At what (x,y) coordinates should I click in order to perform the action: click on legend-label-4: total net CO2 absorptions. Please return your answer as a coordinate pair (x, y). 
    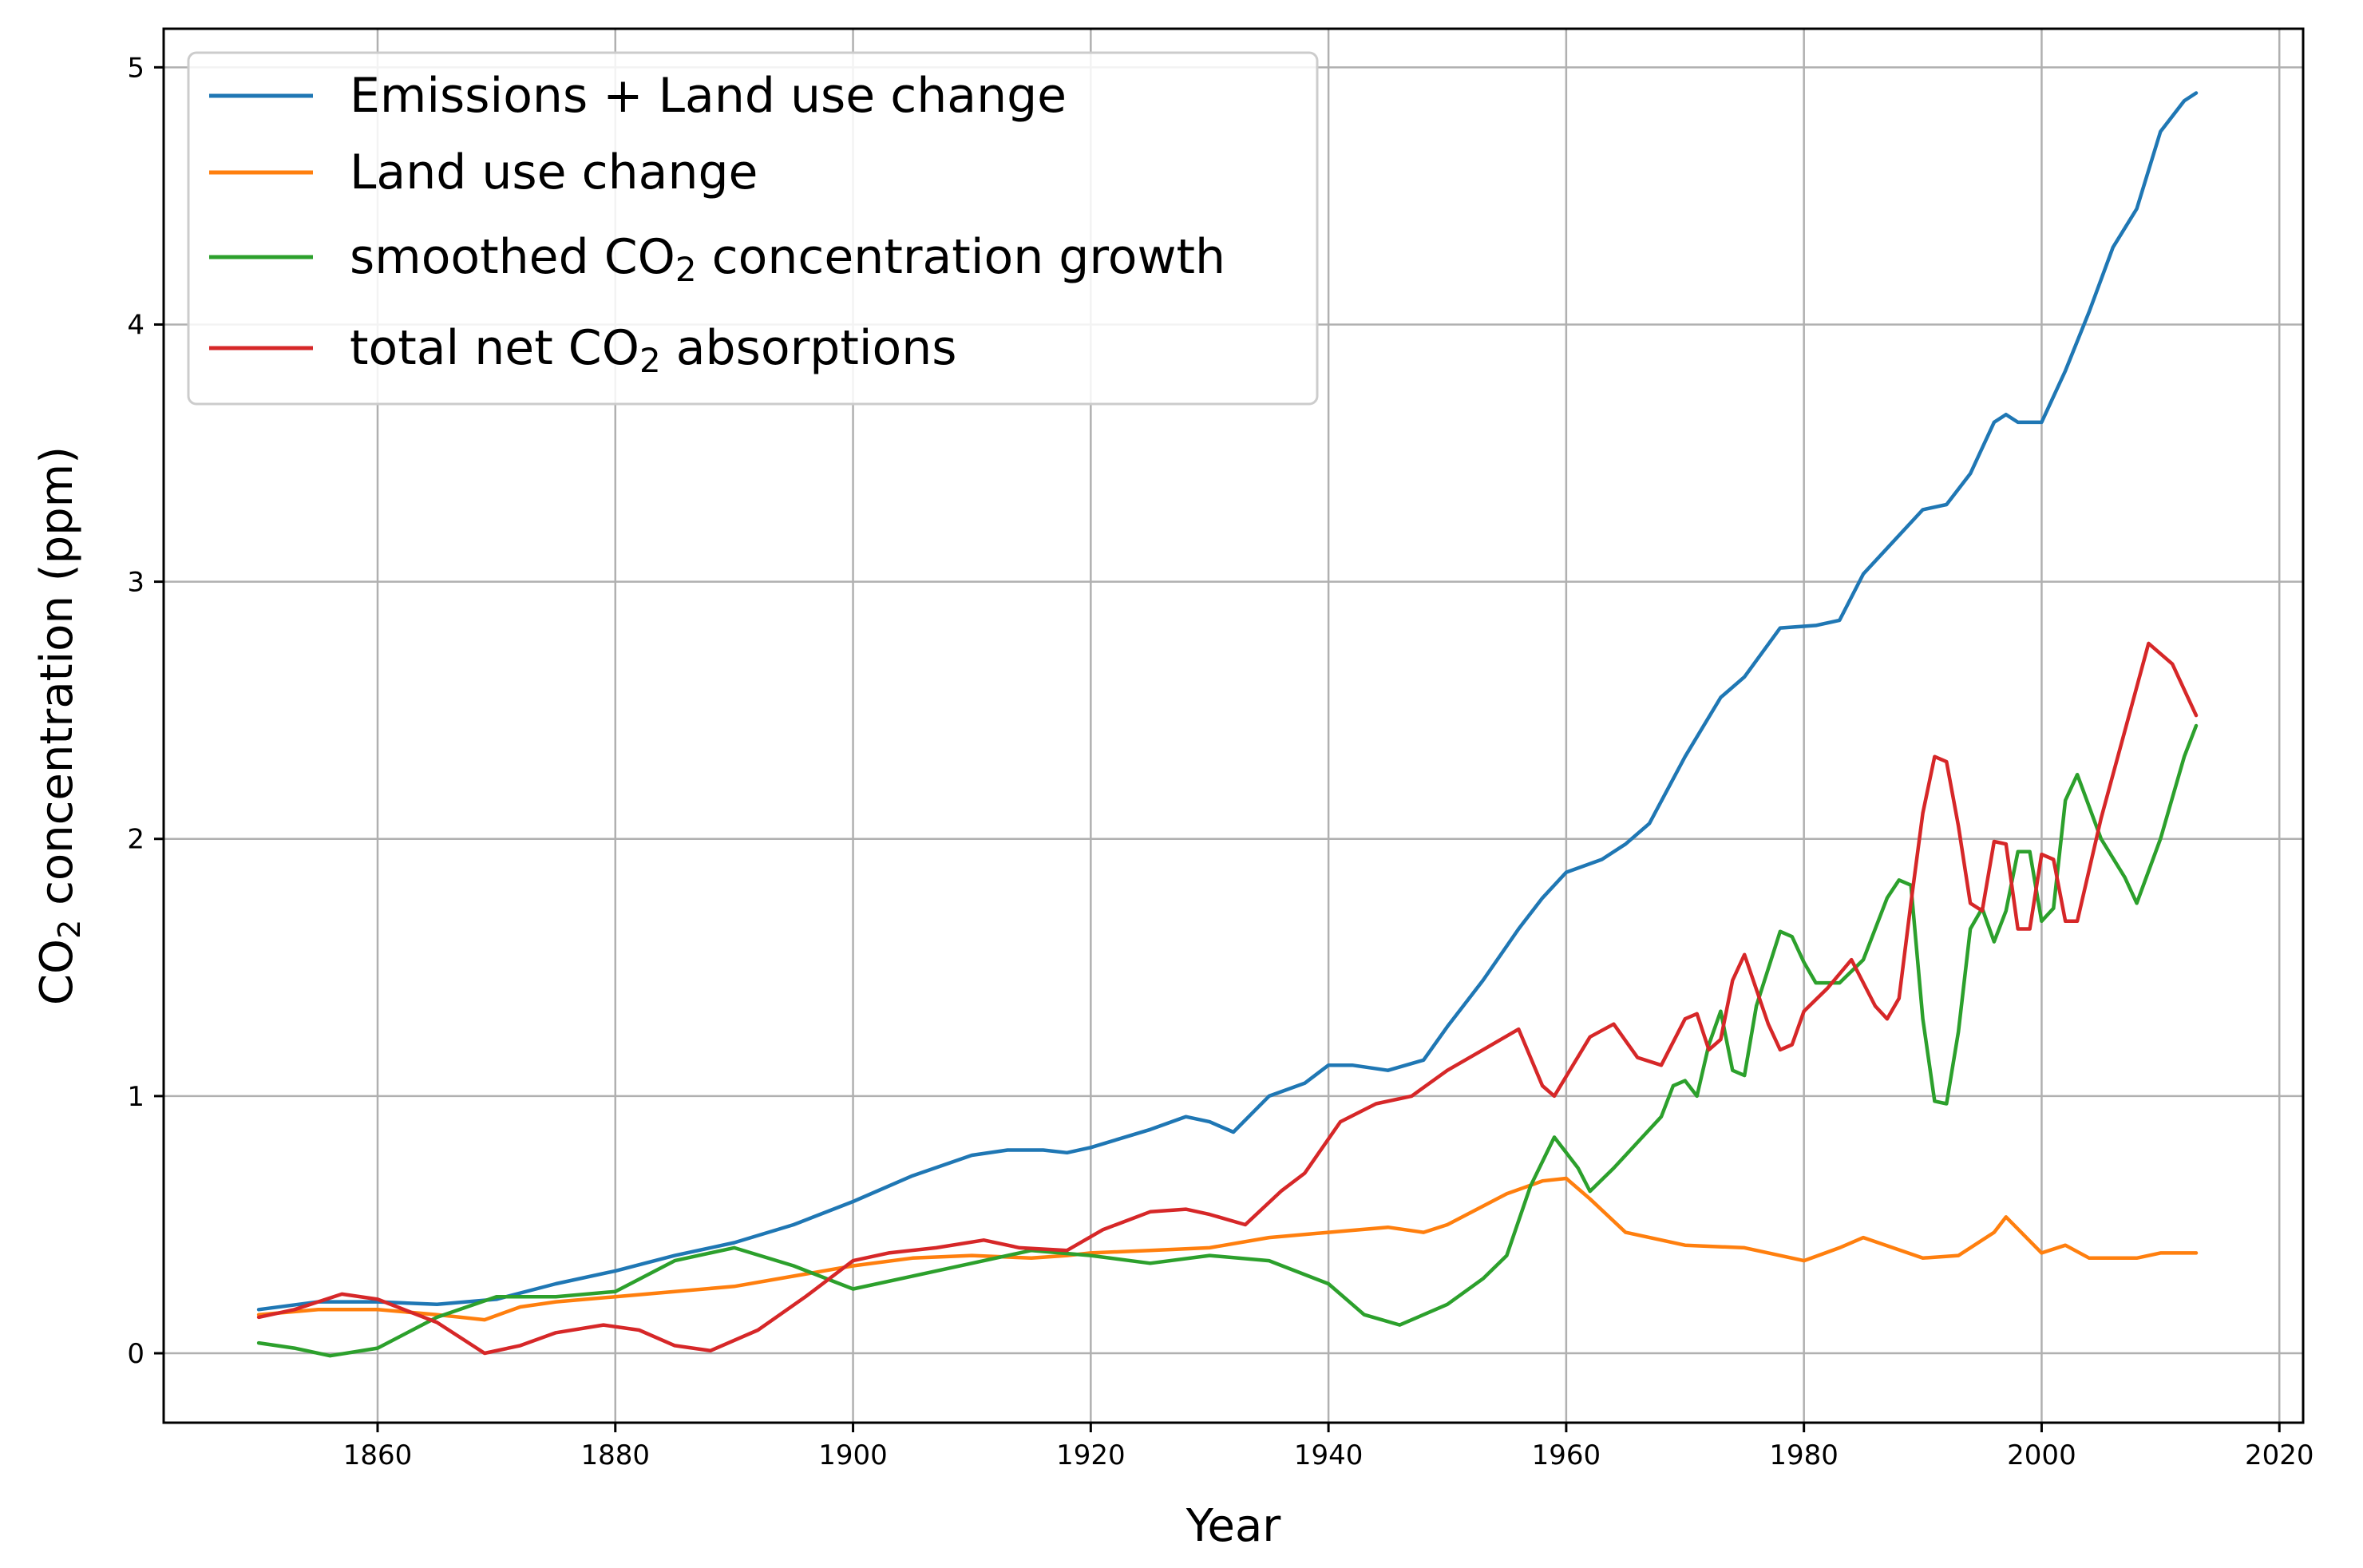
    Looking at the image, I should click on (654, 350).